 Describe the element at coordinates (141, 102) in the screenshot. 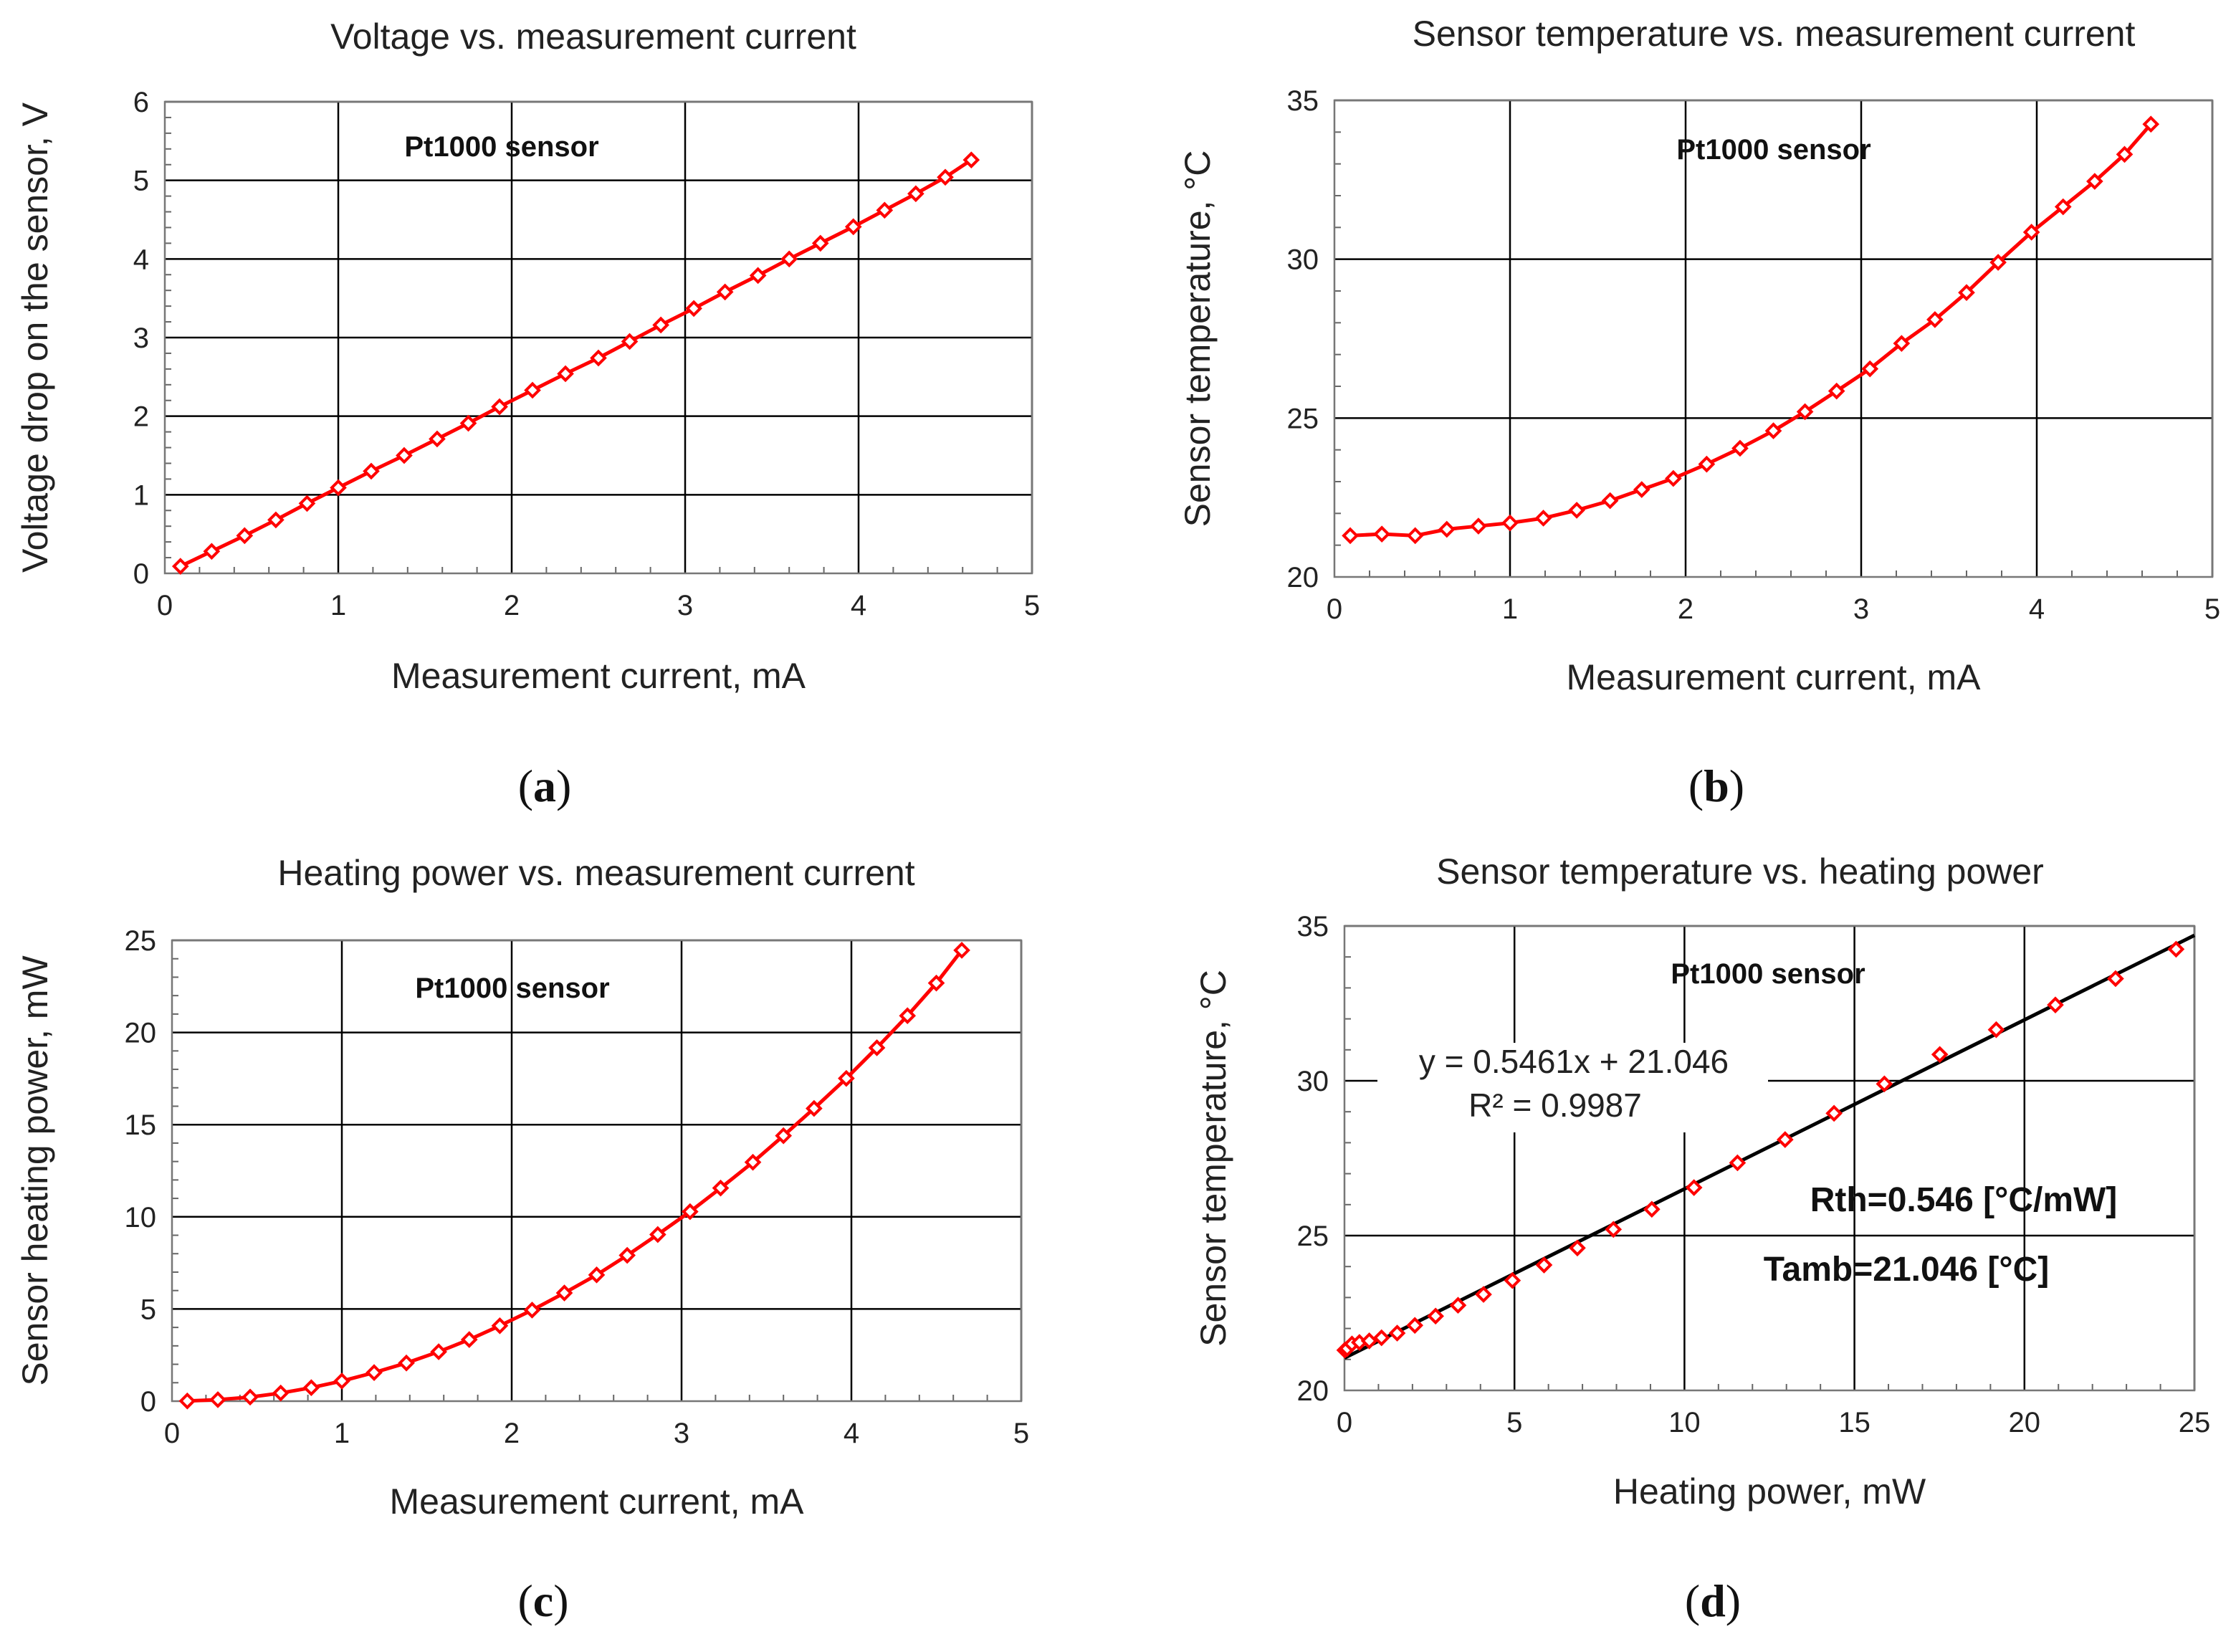

I see `y-tick-label: 6` at that location.